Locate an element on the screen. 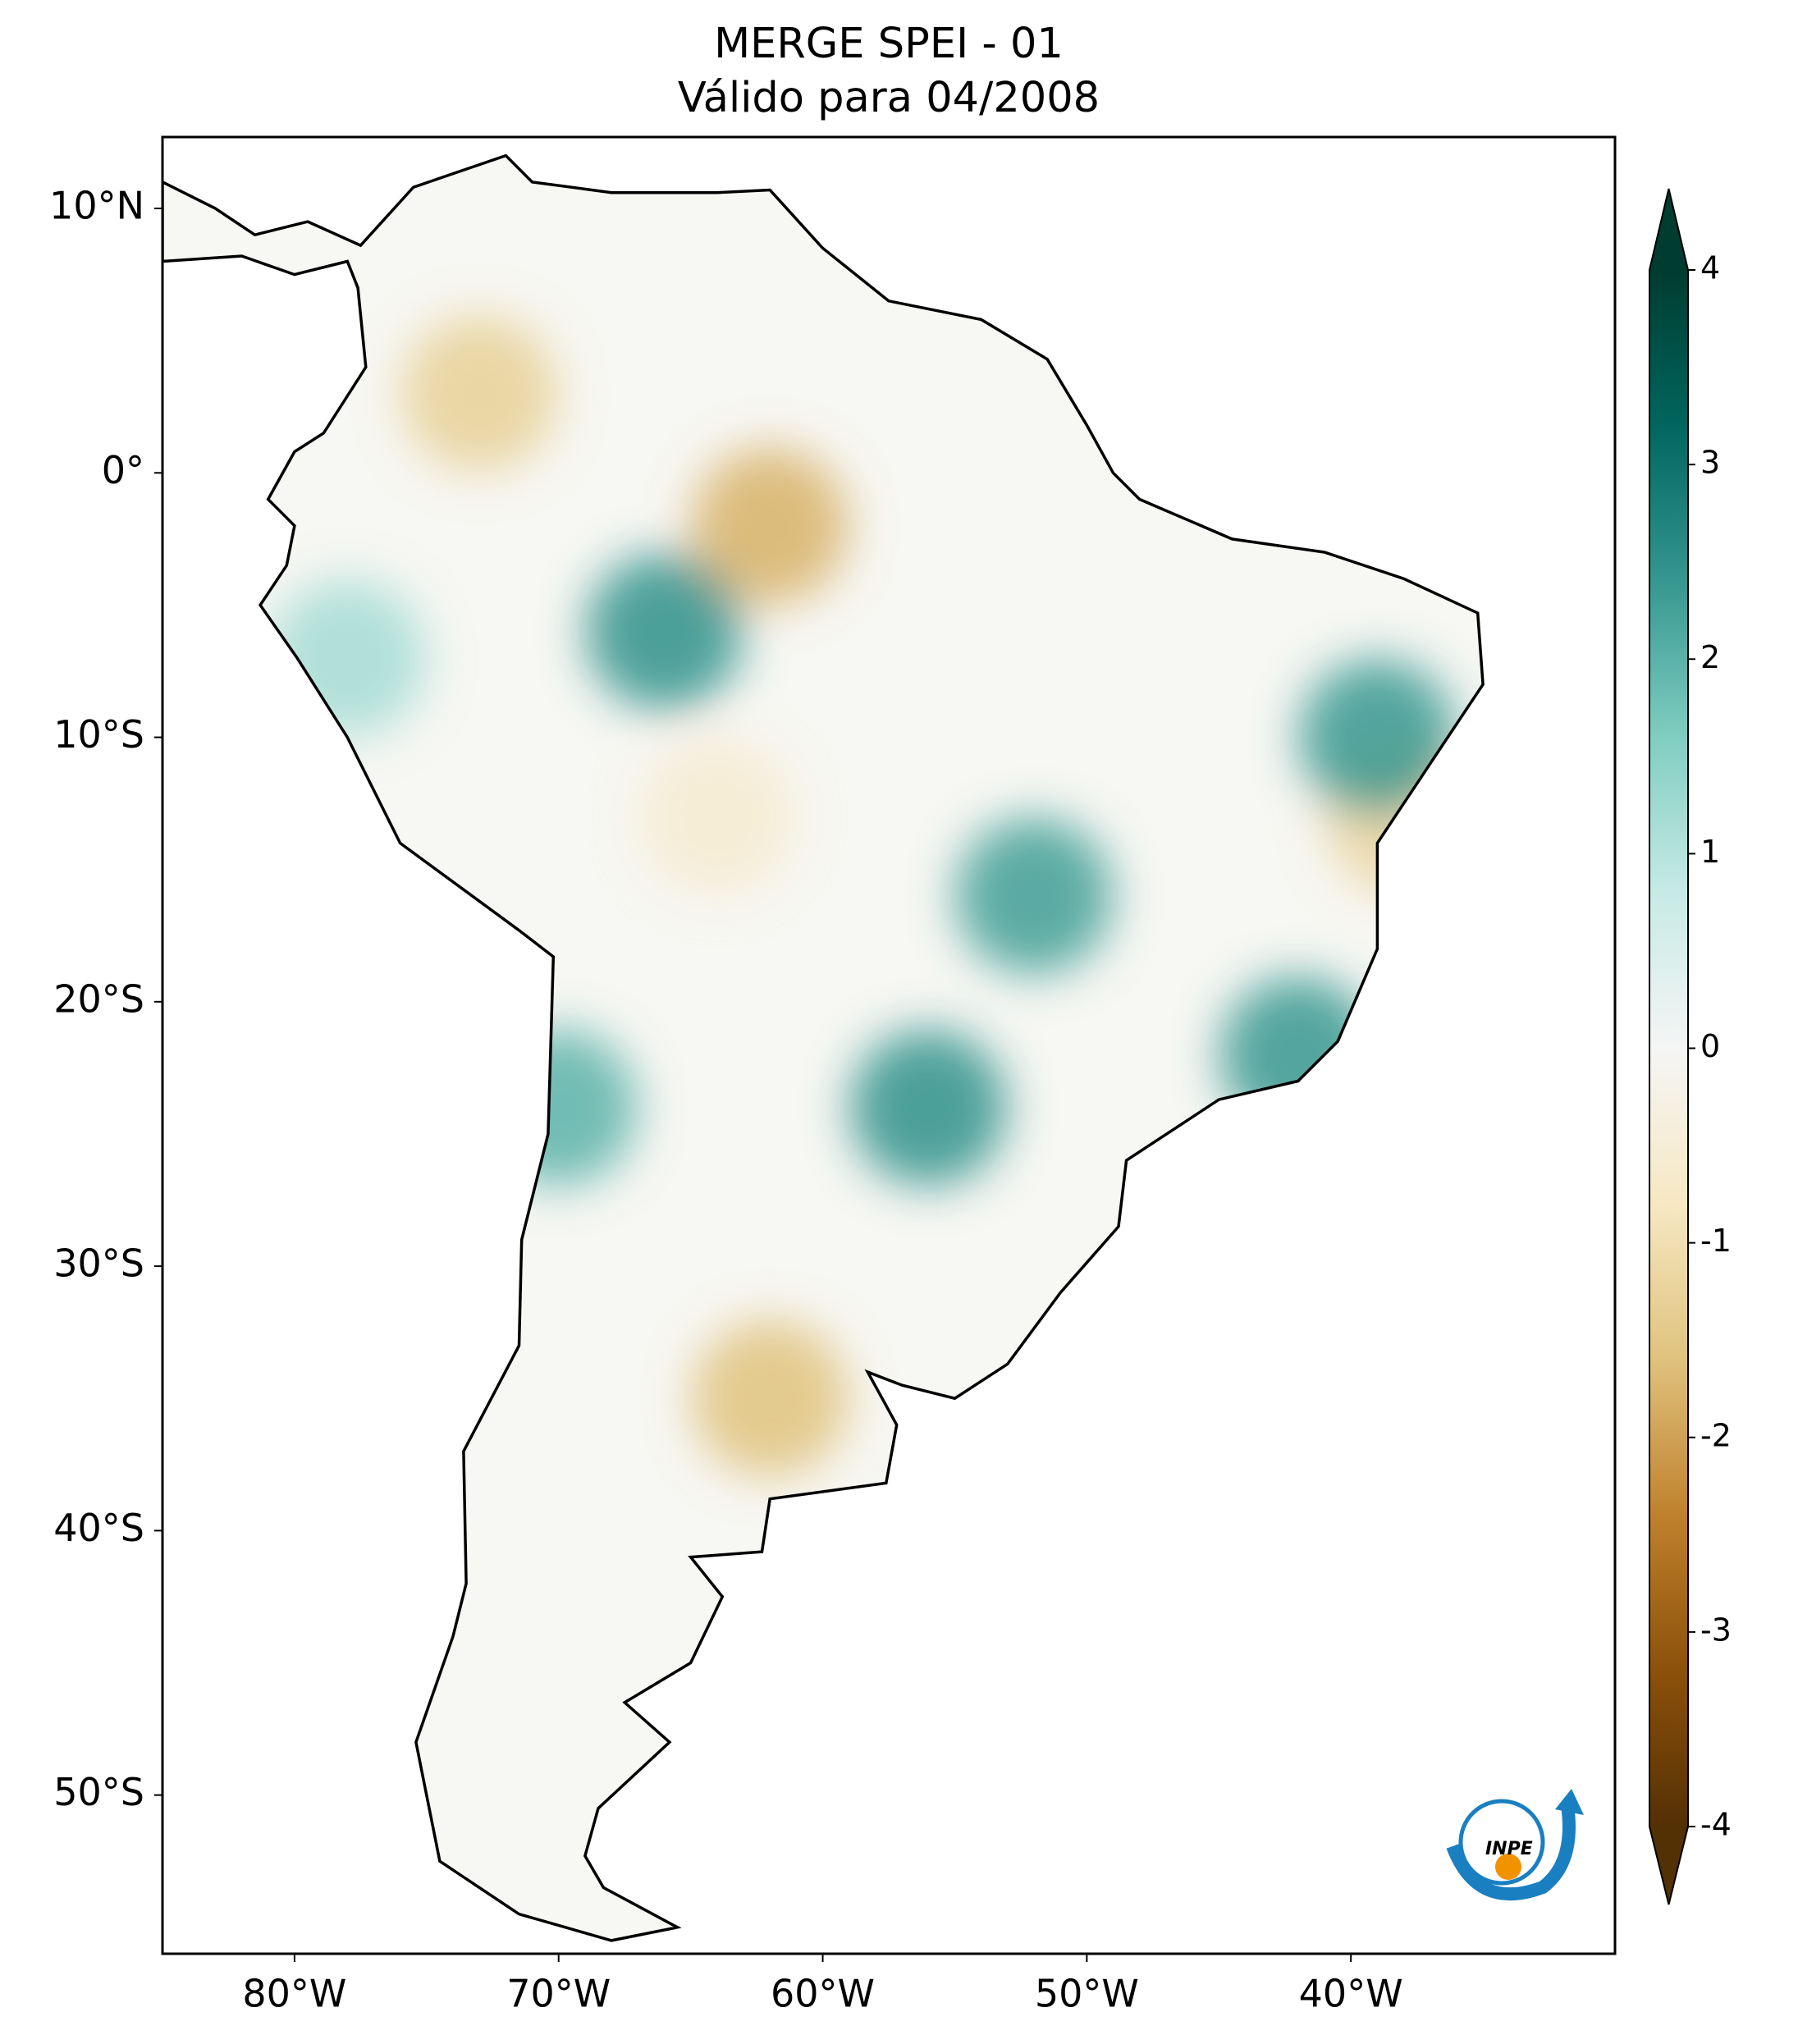 The width and height of the screenshot is (1798, 2044). colorbar-tick-label: -1 is located at coordinates (1716, 1241).